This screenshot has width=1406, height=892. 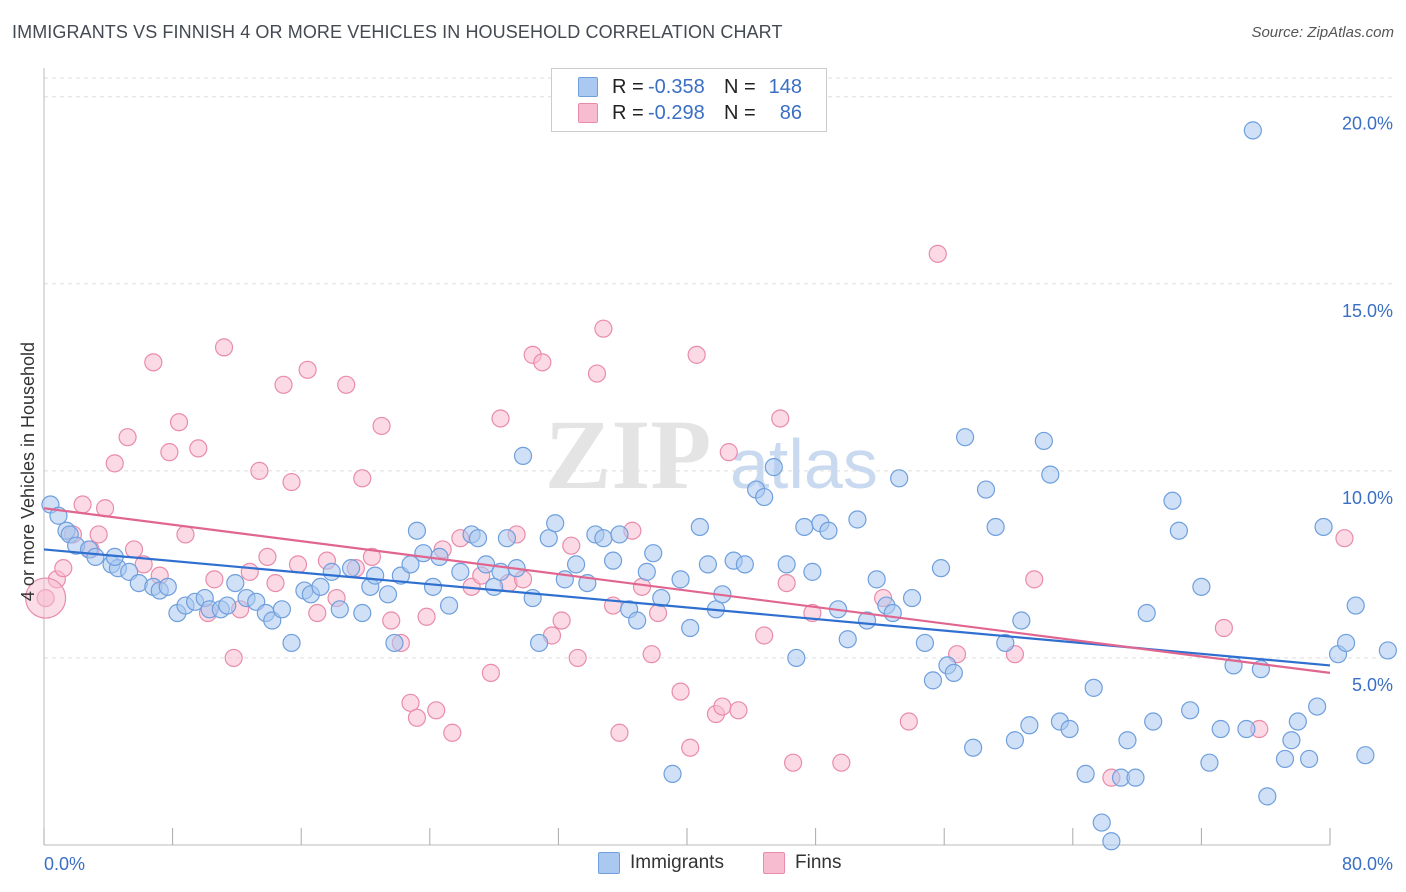 What do you see at coordinates (790, 112) in the screenshot?
I see `n-value: 86` at bounding box center [790, 112].